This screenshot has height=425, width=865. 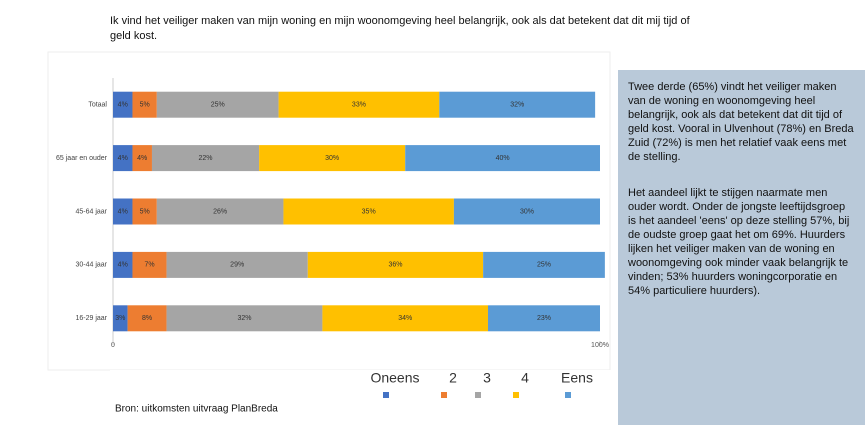 I want to click on value-label: 23%, so click(x=544, y=318).